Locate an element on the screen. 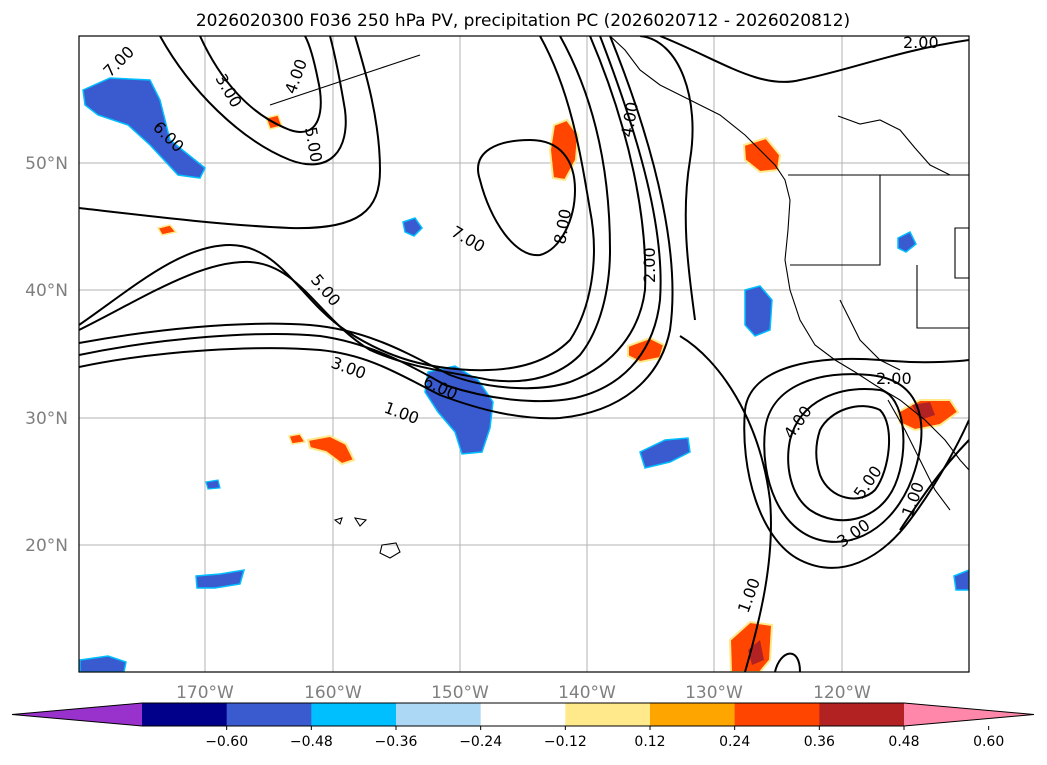  precip-patch-aleutian is located at coordinates (144, 128).